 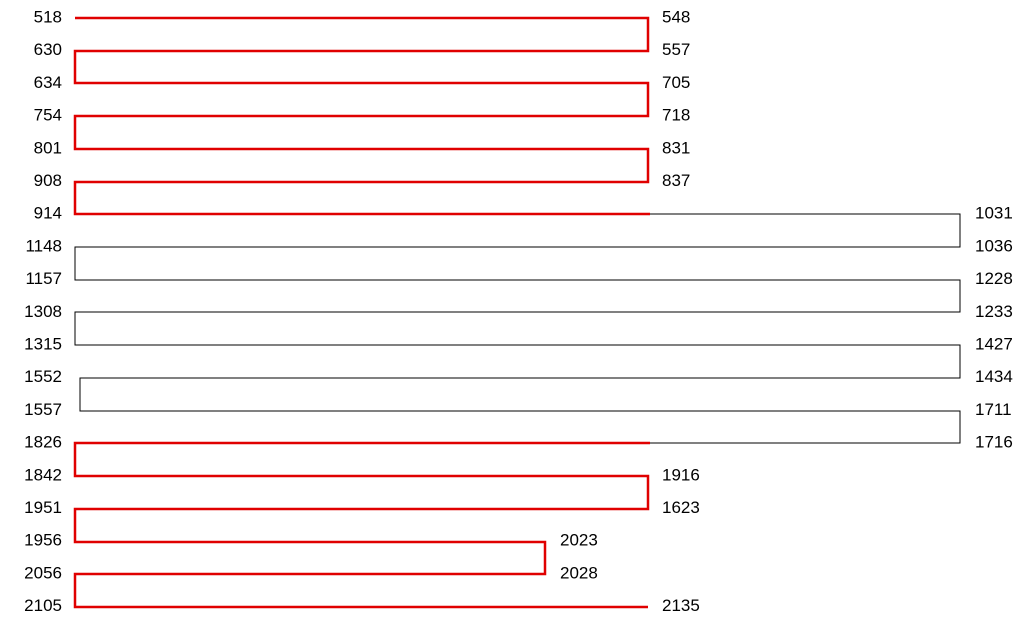 What do you see at coordinates (48, 16) in the screenshot?
I see `left-label: 518` at bounding box center [48, 16].